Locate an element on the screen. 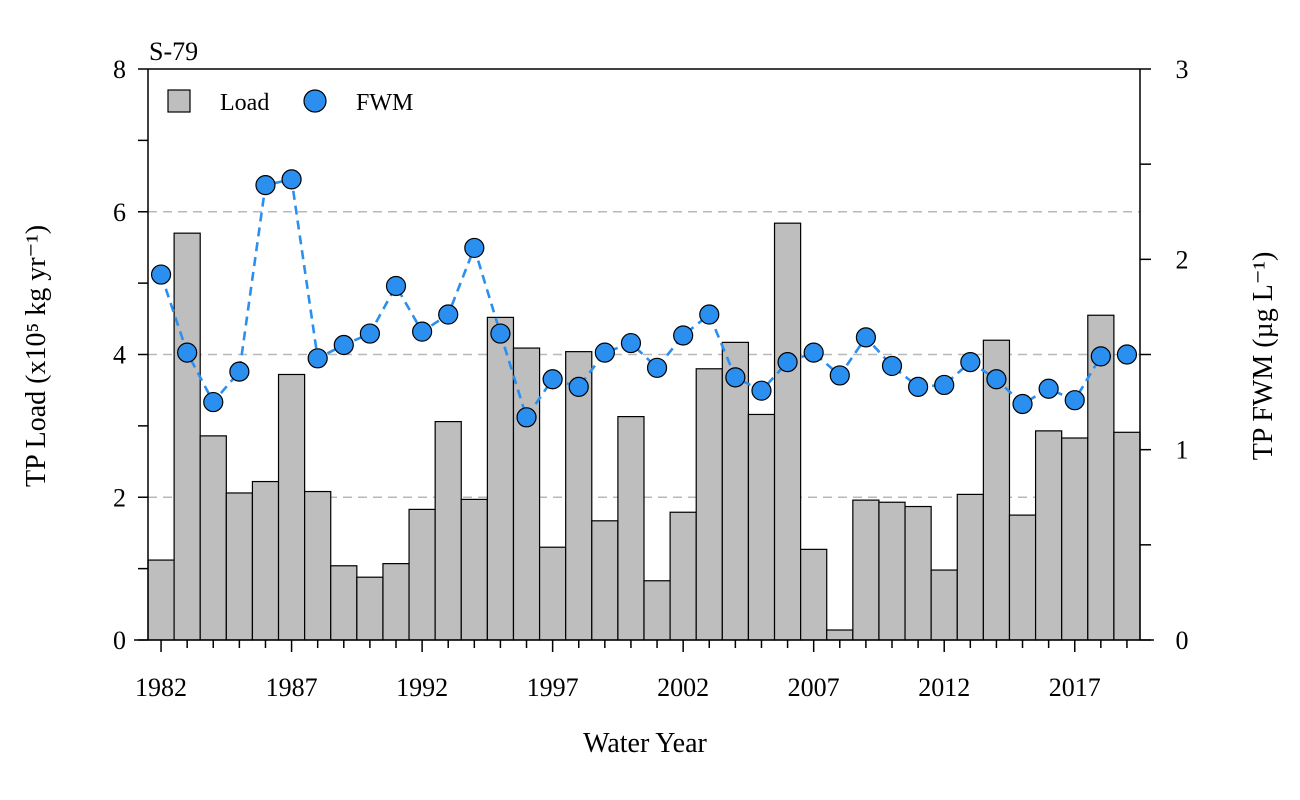 The height and width of the screenshot is (800, 1300). fwm-point-1989 is located at coordinates (343, 345).